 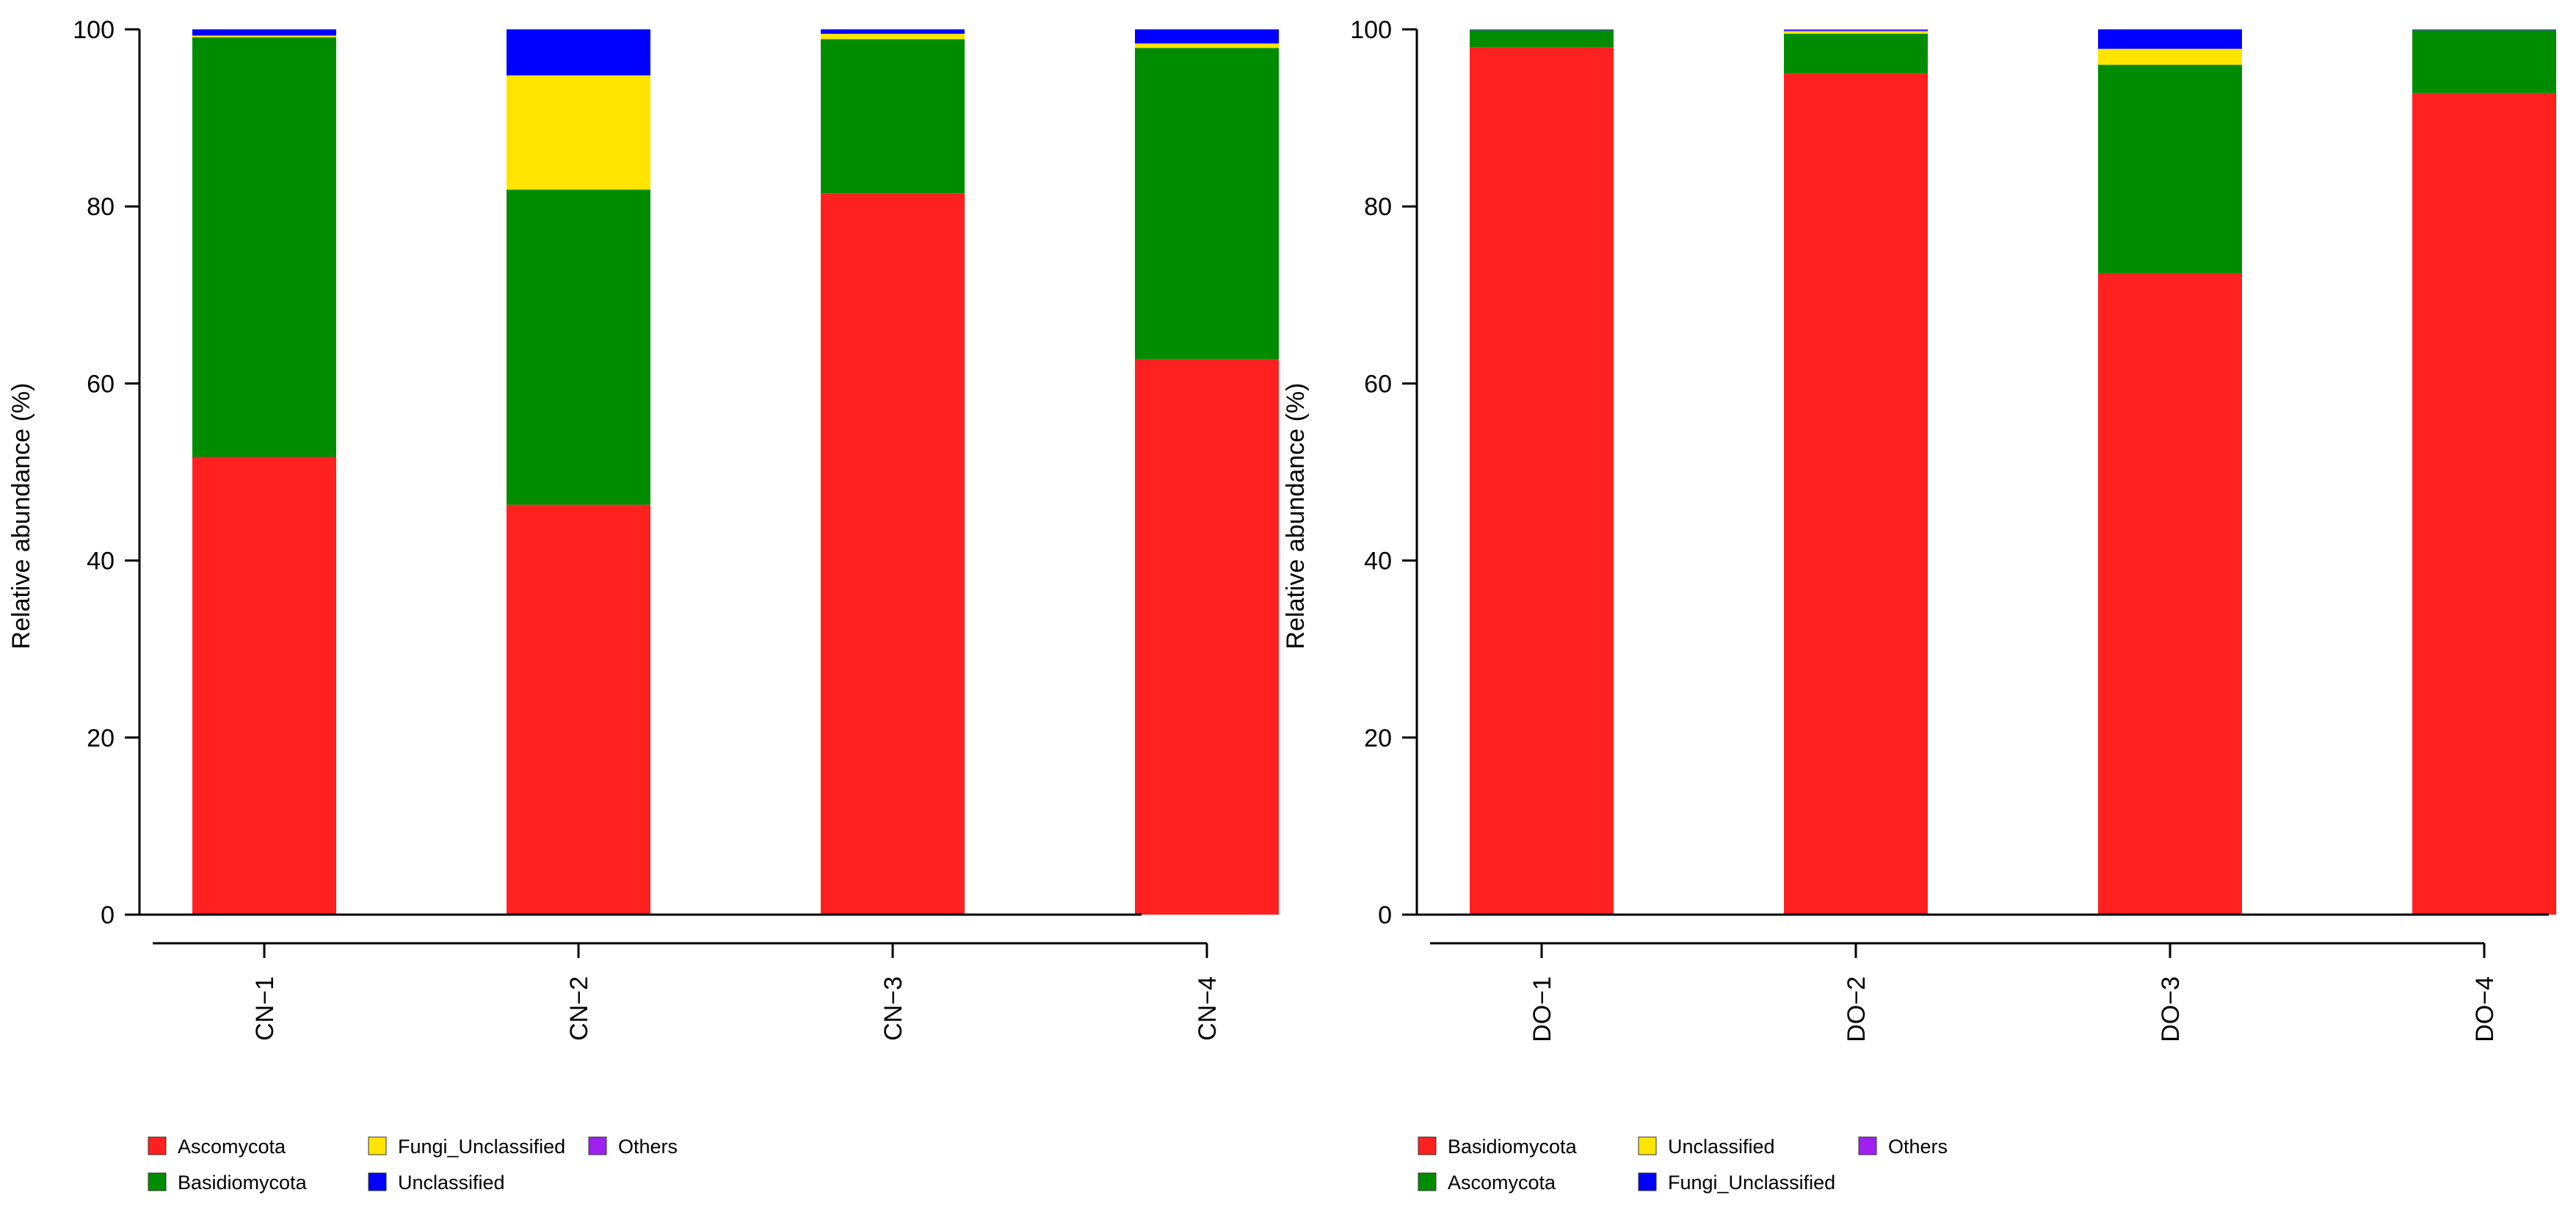 What do you see at coordinates (893, 1008) in the screenshot?
I see `x-tick-label-cn-3: CN−3` at bounding box center [893, 1008].